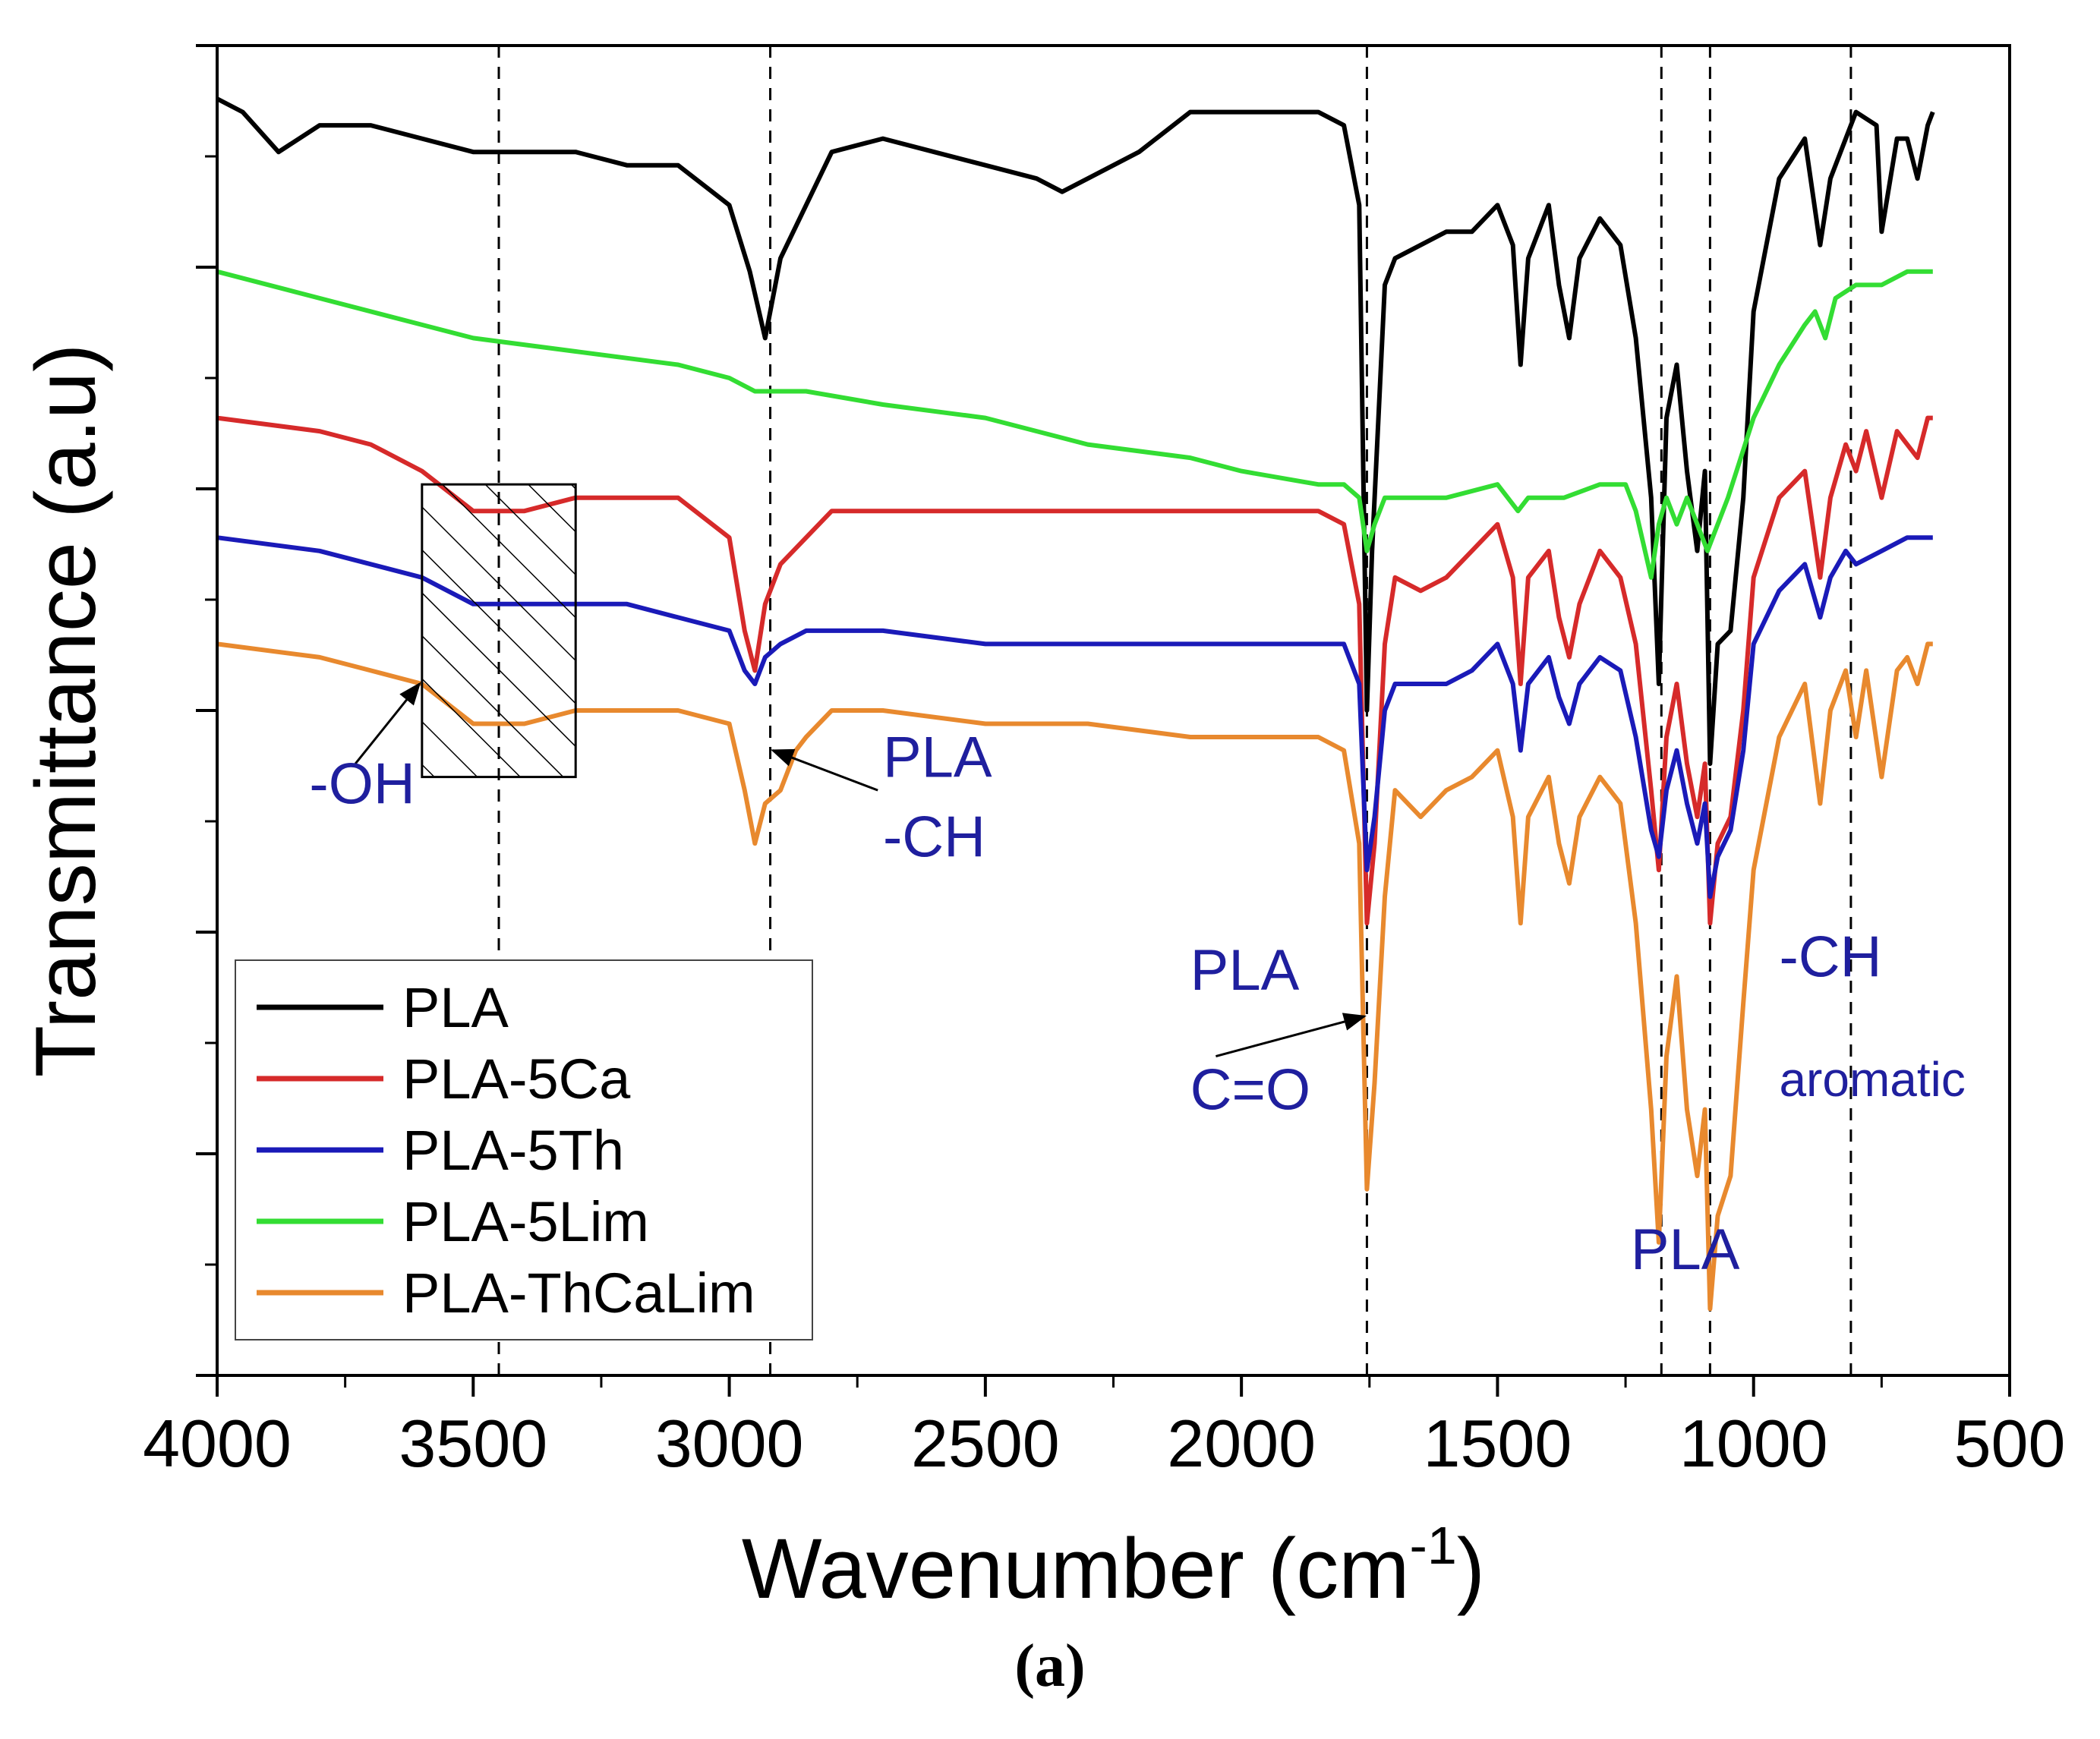 This screenshot has height=1739, width=2100. What do you see at coordinates (1685, 1250) in the screenshot?
I see `annotation-pla_bottom: PLA` at bounding box center [1685, 1250].